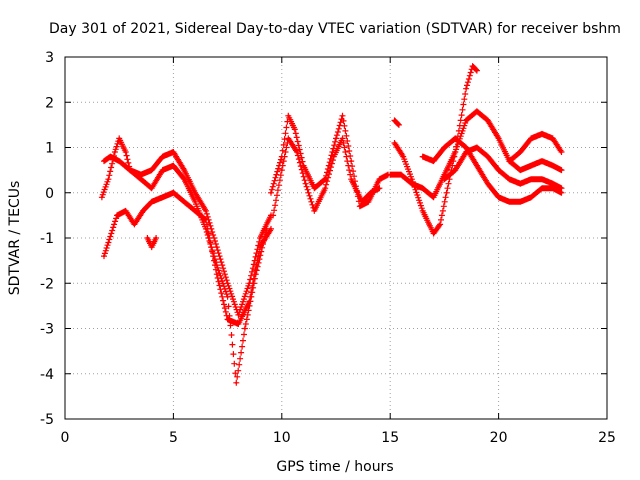 Image resolution: width=640 pixels, height=480 pixels. I want to click on y-tick-label: -4, so click(47, 375).